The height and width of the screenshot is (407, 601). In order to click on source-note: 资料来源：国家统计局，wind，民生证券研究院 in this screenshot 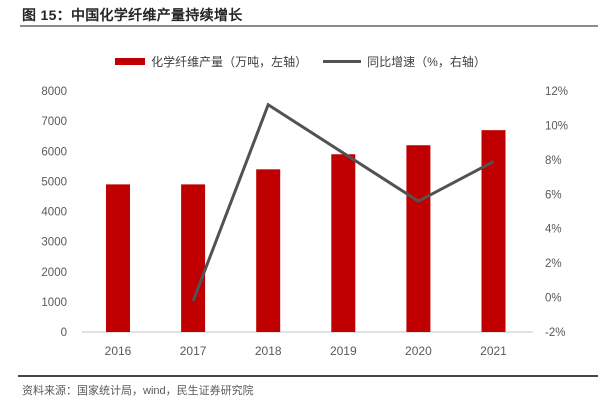, I will do `click(138, 391)`.